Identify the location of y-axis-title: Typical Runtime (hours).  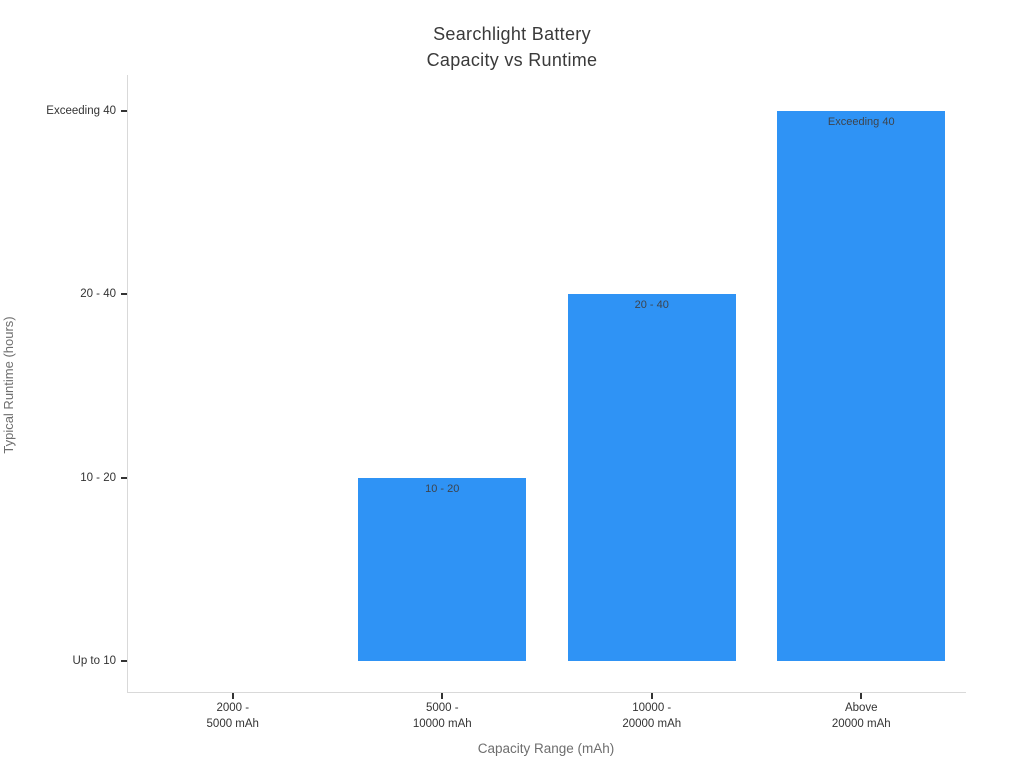
(8, 385).